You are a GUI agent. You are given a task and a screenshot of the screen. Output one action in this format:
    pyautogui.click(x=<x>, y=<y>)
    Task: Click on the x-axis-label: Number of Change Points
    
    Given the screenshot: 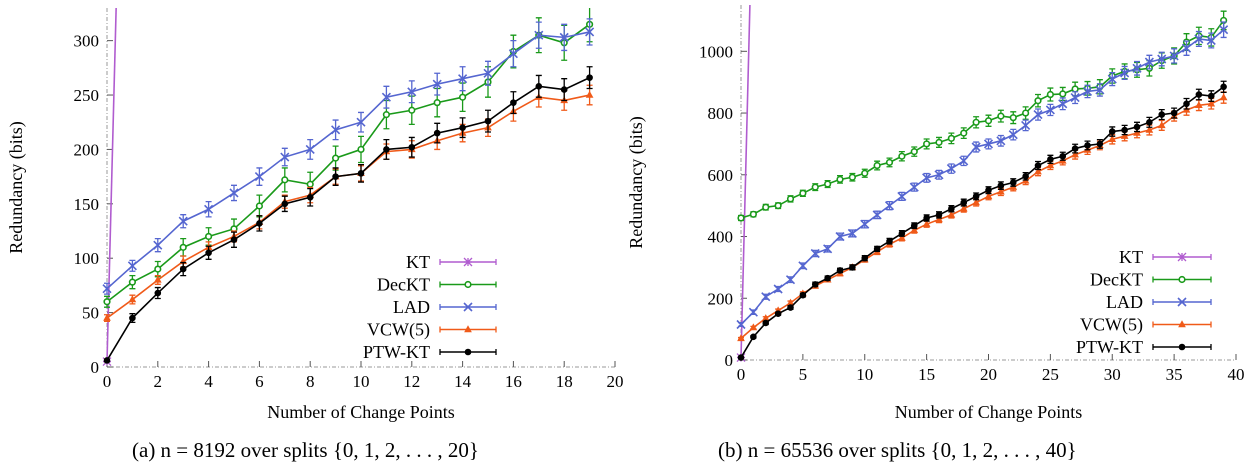 What is the action you would take?
    pyautogui.click(x=988, y=412)
    